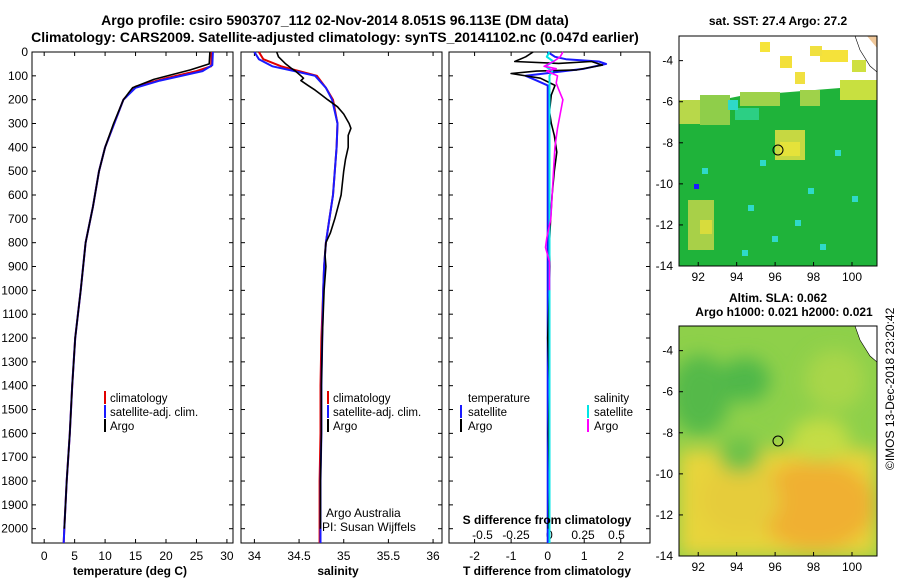 The width and height of the screenshot is (900, 580). Describe the element at coordinates (197, 556) in the screenshot. I see `x-tick-label: 25` at that location.